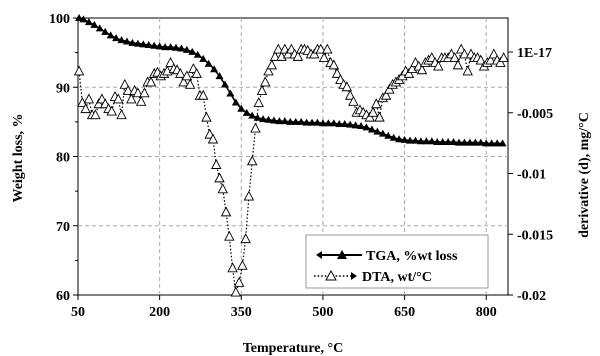  What do you see at coordinates (18, 157) in the screenshot?
I see `y-axis-left-title: Weight loss, %` at bounding box center [18, 157].